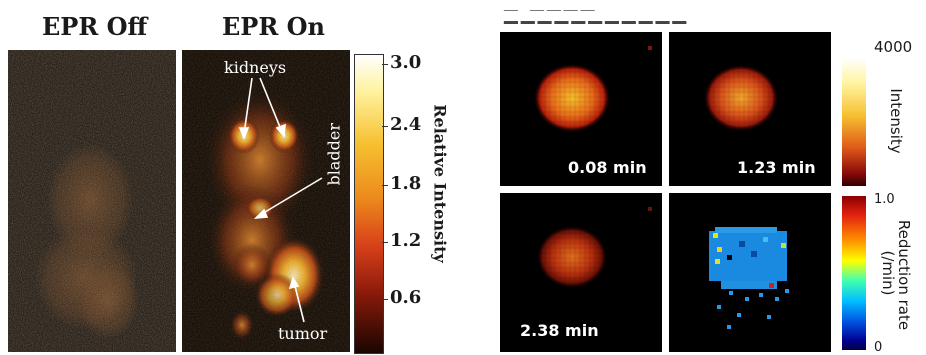 This screenshot has width=926, height=355. I want to click on title-epr-off: EPR Off, so click(95, 26).